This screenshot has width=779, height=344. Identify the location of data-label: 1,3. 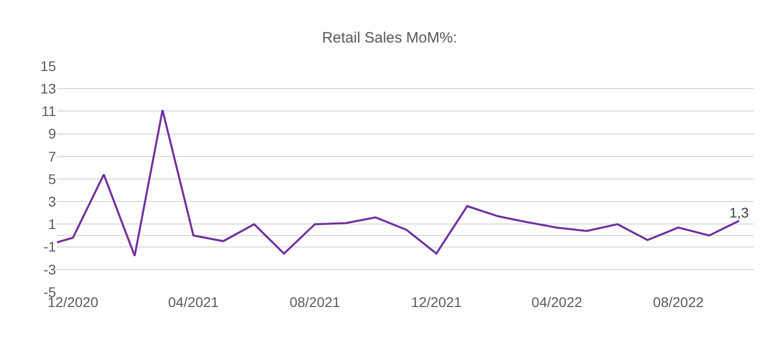
(739, 212).